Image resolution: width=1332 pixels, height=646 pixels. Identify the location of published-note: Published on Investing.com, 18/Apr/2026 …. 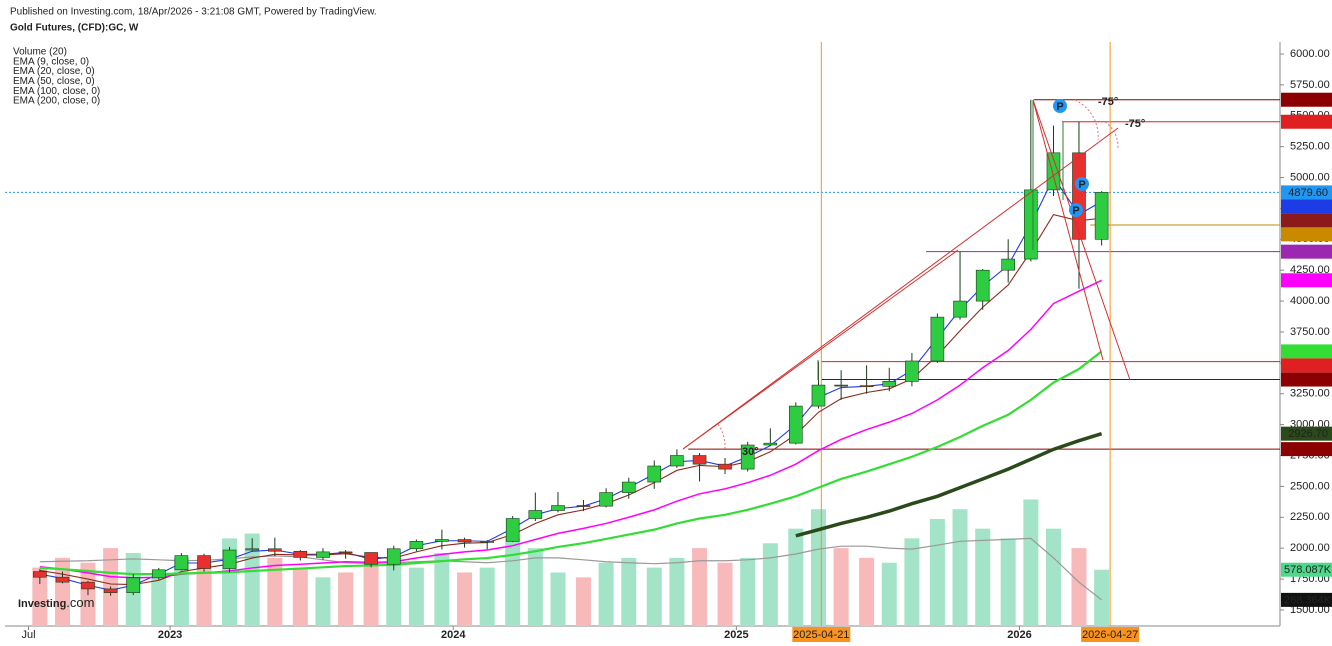
(193, 12).